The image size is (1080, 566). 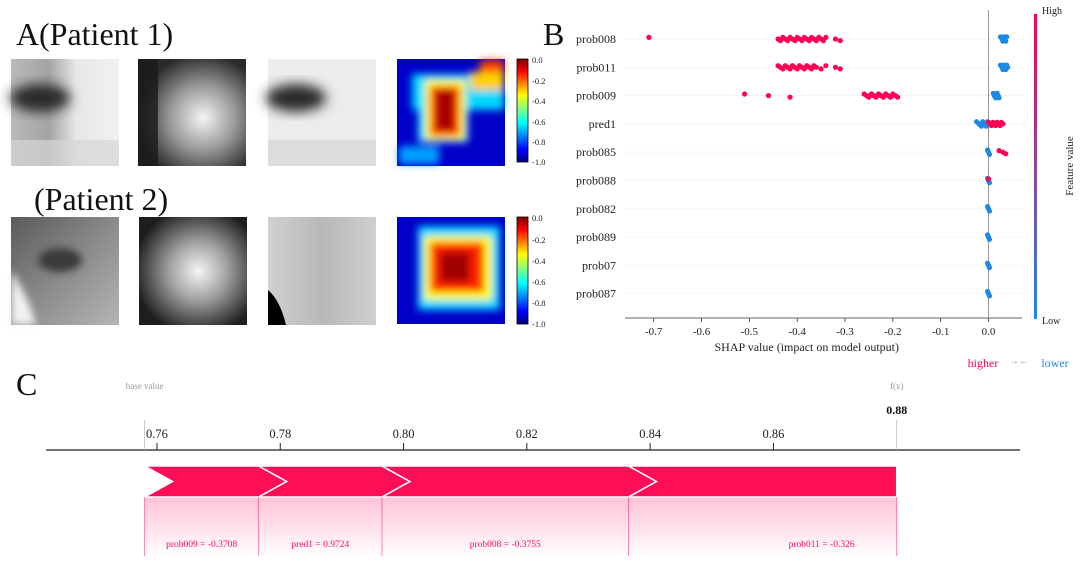 What do you see at coordinates (322, 271) in the screenshot?
I see `patient-2-image-reconstructed` at bounding box center [322, 271].